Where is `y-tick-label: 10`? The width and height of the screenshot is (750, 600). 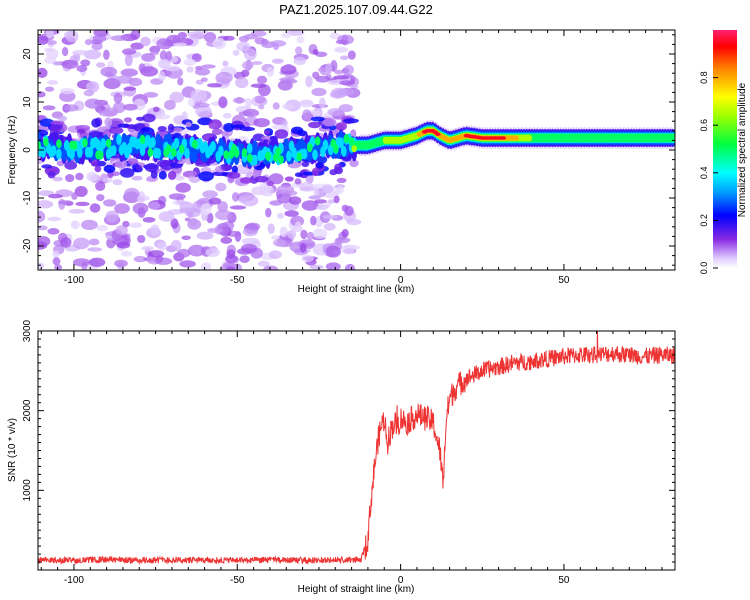
y-tick-label: 10 is located at coordinates (27, 102).